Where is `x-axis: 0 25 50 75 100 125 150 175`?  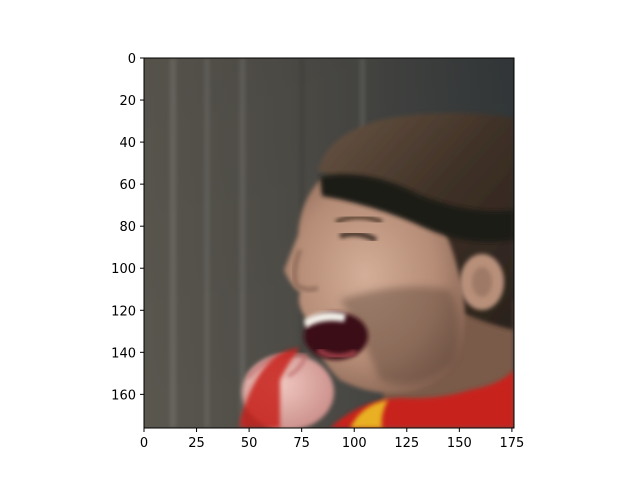
x-axis: 0 25 50 75 100 125 150 175 is located at coordinates (332, 439).